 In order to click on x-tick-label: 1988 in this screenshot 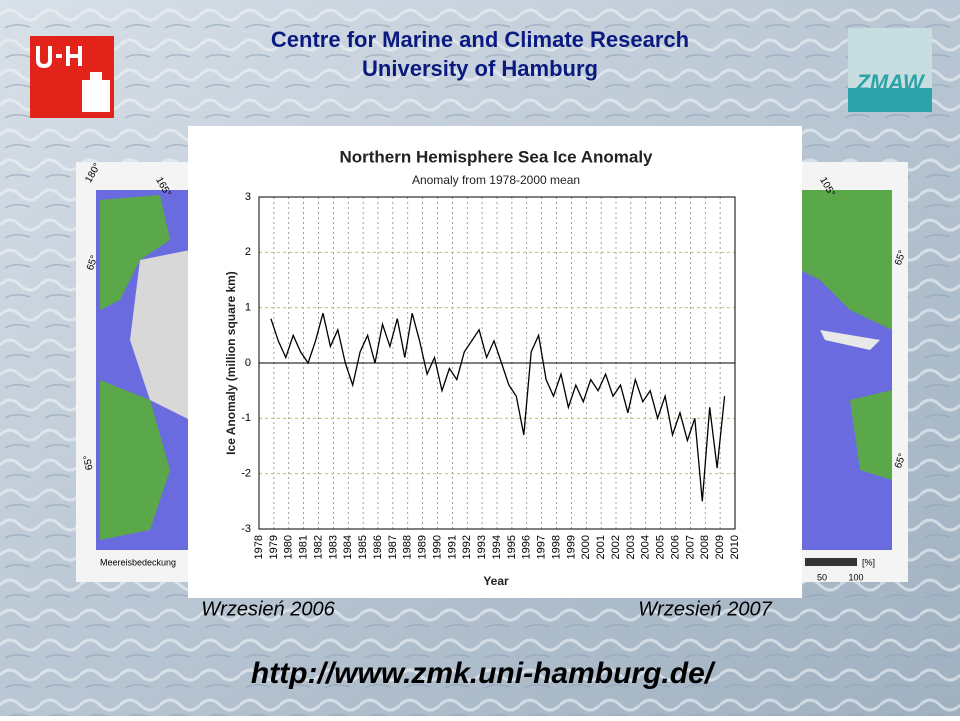, I will do `click(408, 547)`.